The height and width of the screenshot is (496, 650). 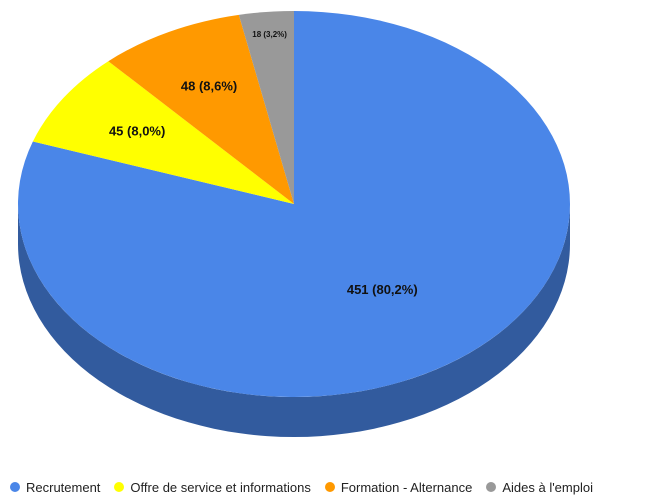 I want to click on legend-label-formation: Formation - Alternance, so click(x=406, y=487).